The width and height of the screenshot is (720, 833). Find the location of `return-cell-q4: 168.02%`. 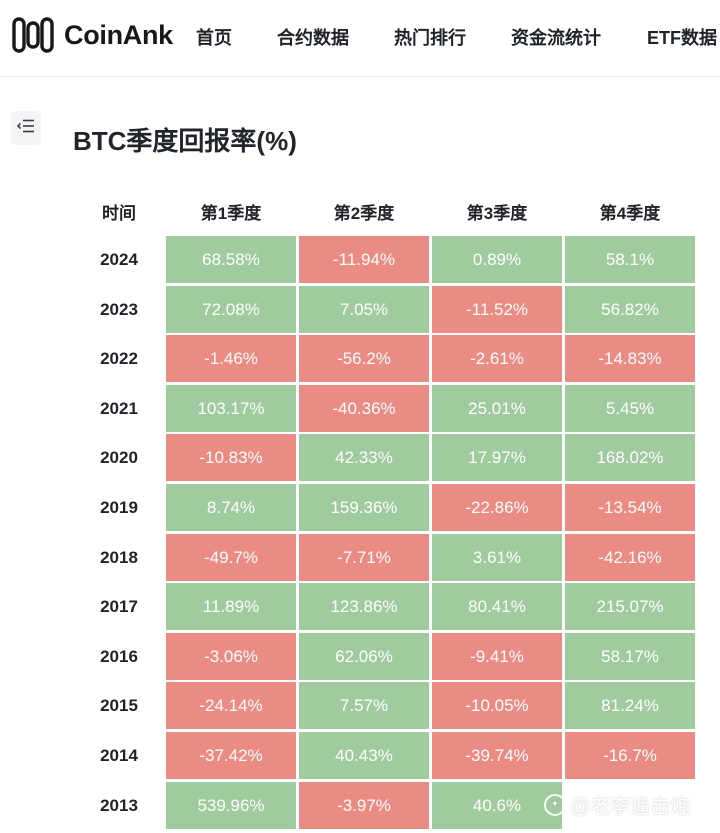

return-cell-q4: 168.02% is located at coordinates (630, 457).